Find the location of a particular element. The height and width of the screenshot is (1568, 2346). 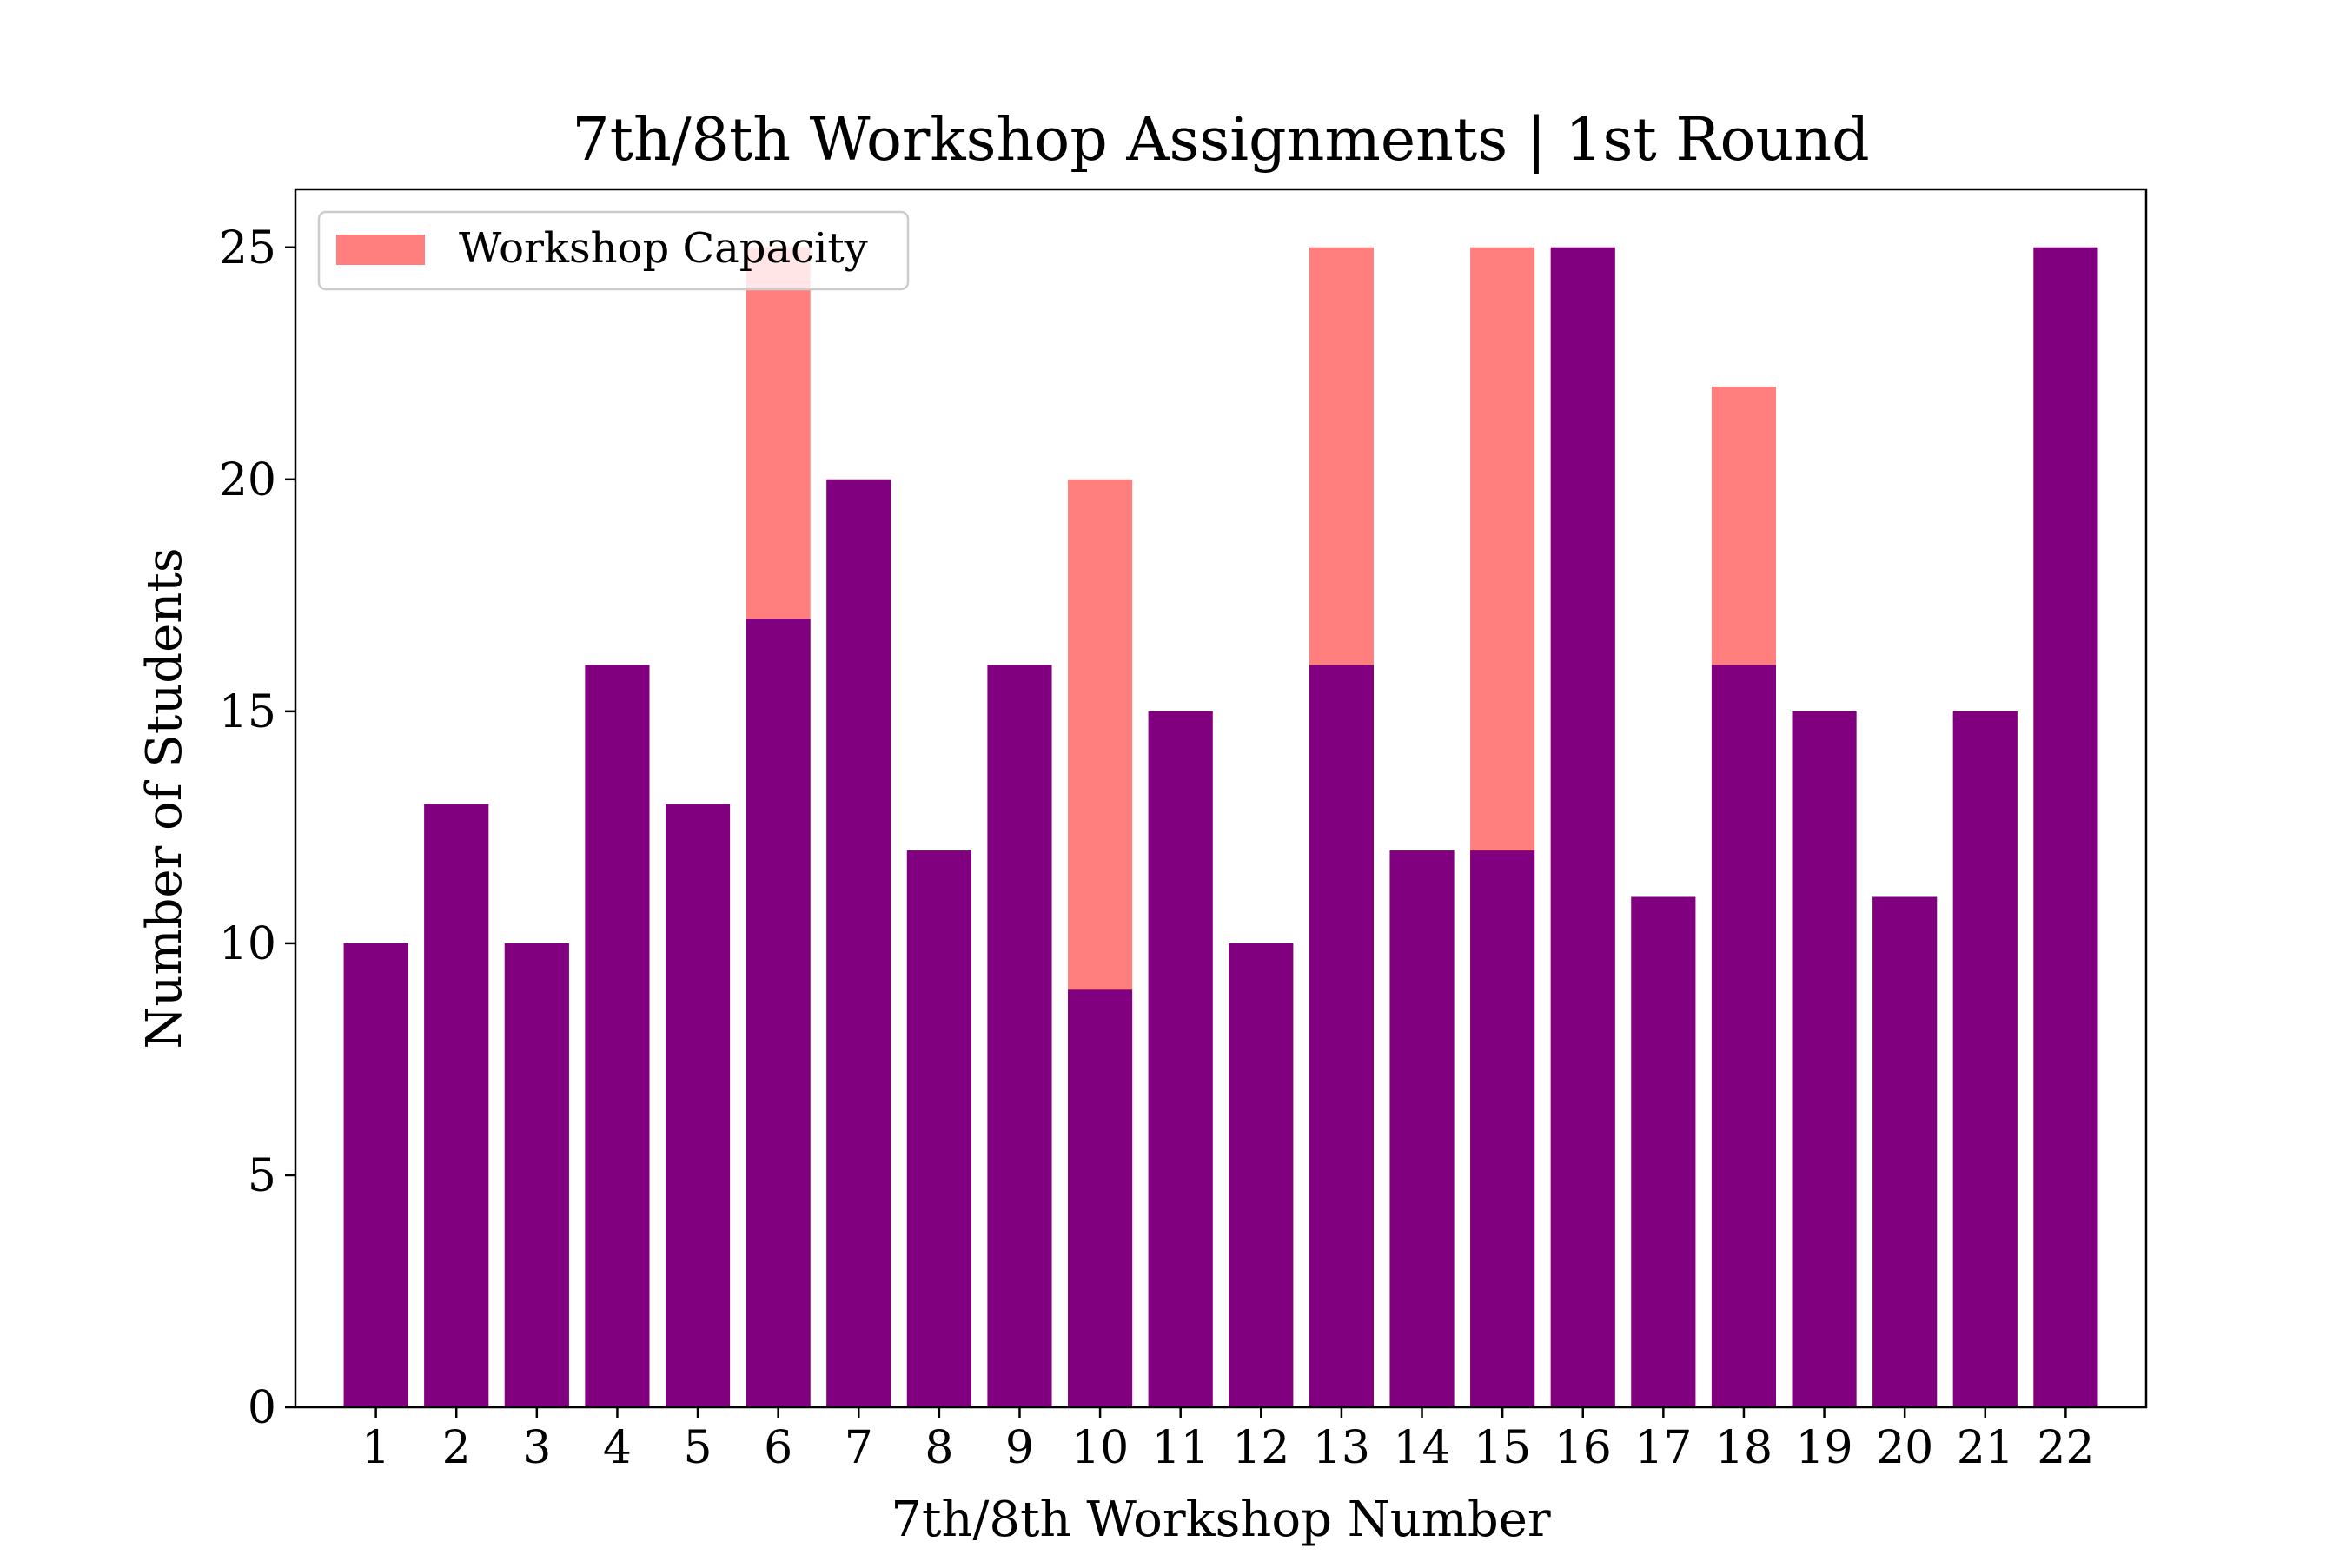

x-tick-label: 4 is located at coordinates (617, 1448).